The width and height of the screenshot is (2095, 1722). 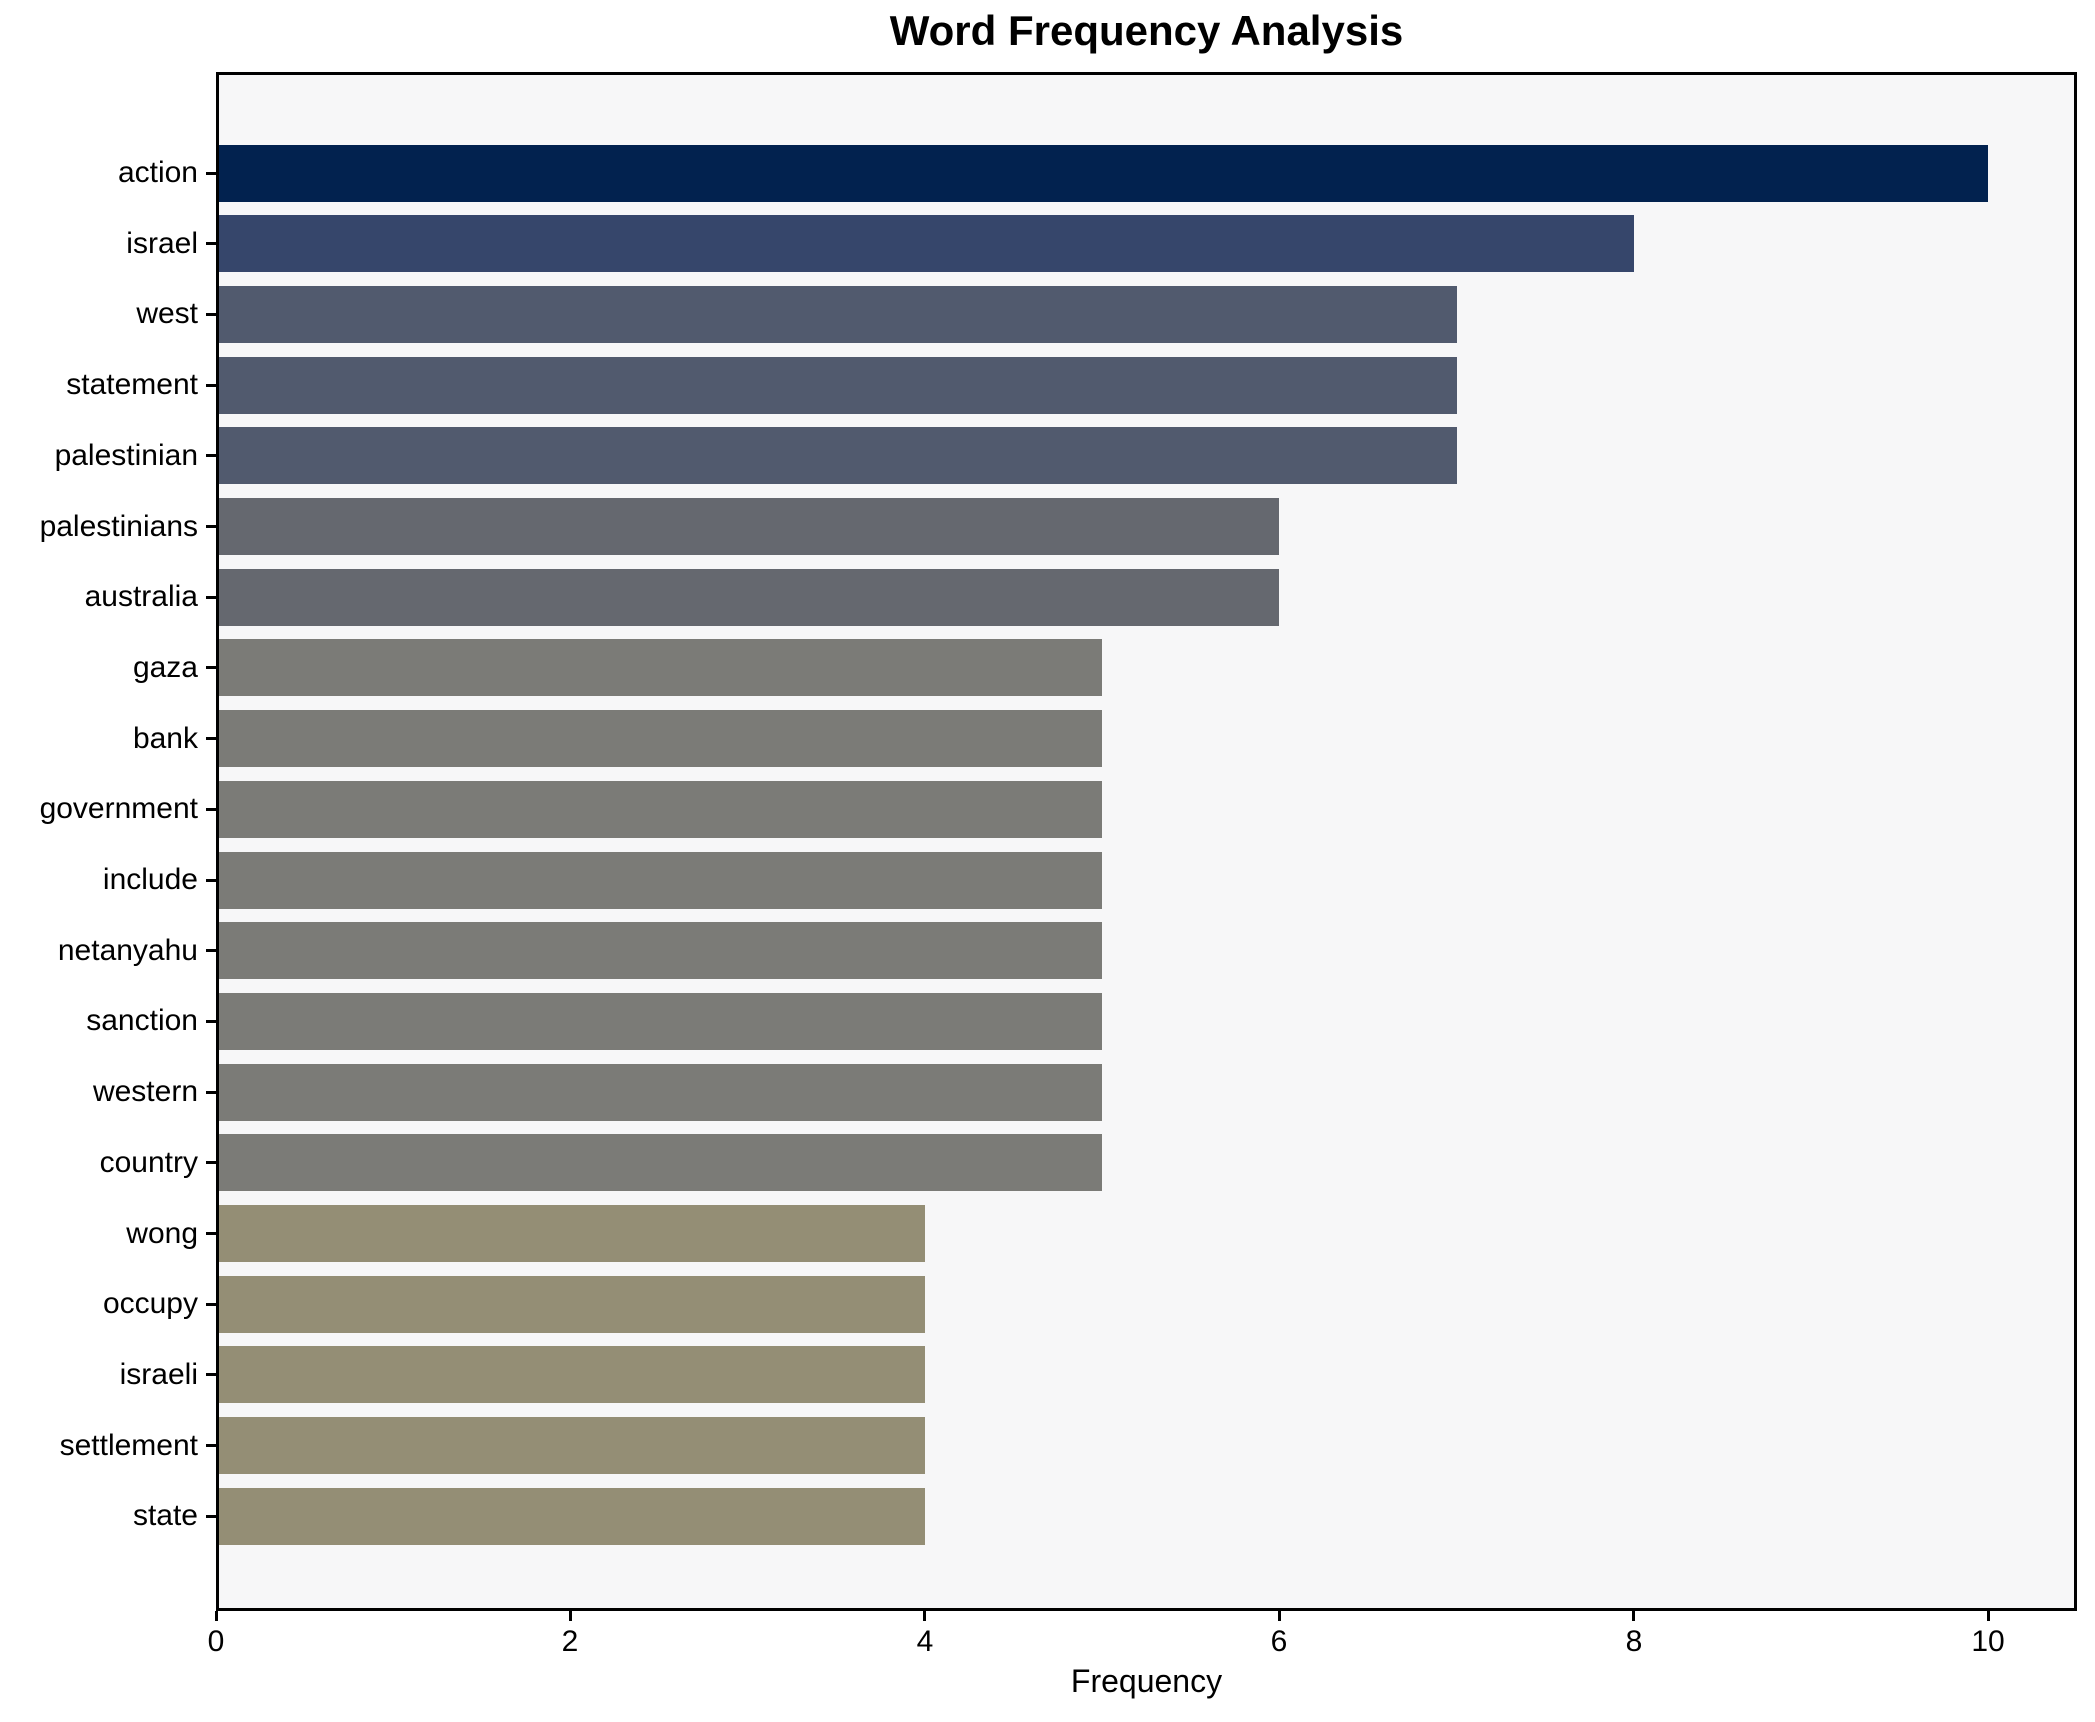 I want to click on y-tick-label-gaza: gaza, so click(x=165, y=667).